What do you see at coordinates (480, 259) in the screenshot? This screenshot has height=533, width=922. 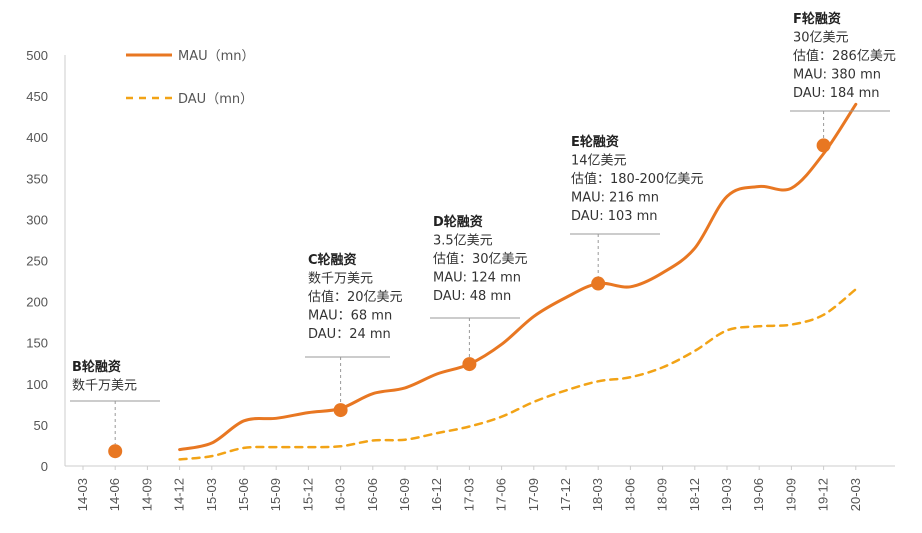 I see `annotation-line: 估值：30亿美元` at bounding box center [480, 259].